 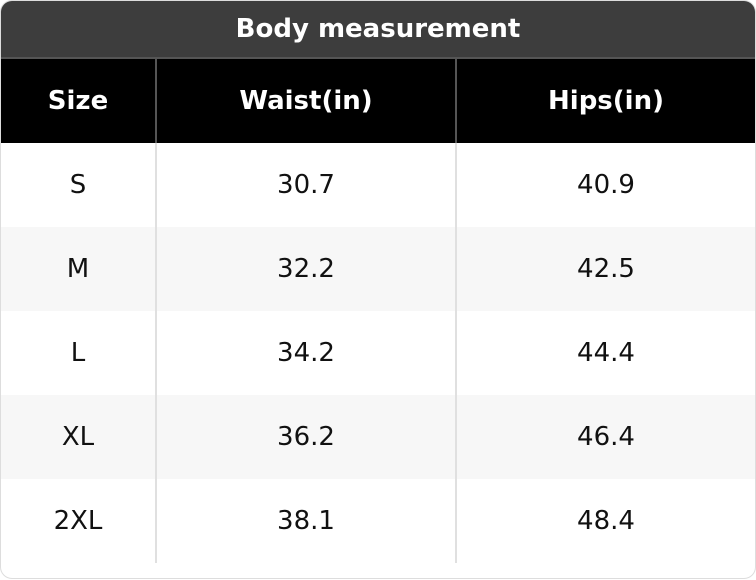 What do you see at coordinates (606, 353) in the screenshot?
I see `table-cell: 44.4` at bounding box center [606, 353].